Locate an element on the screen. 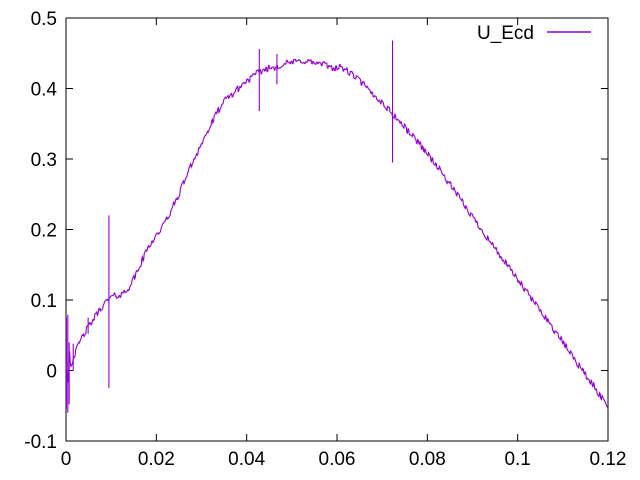 This screenshot has height=480, width=640. x-tick-label: 0.08 is located at coordinates (427, 459).